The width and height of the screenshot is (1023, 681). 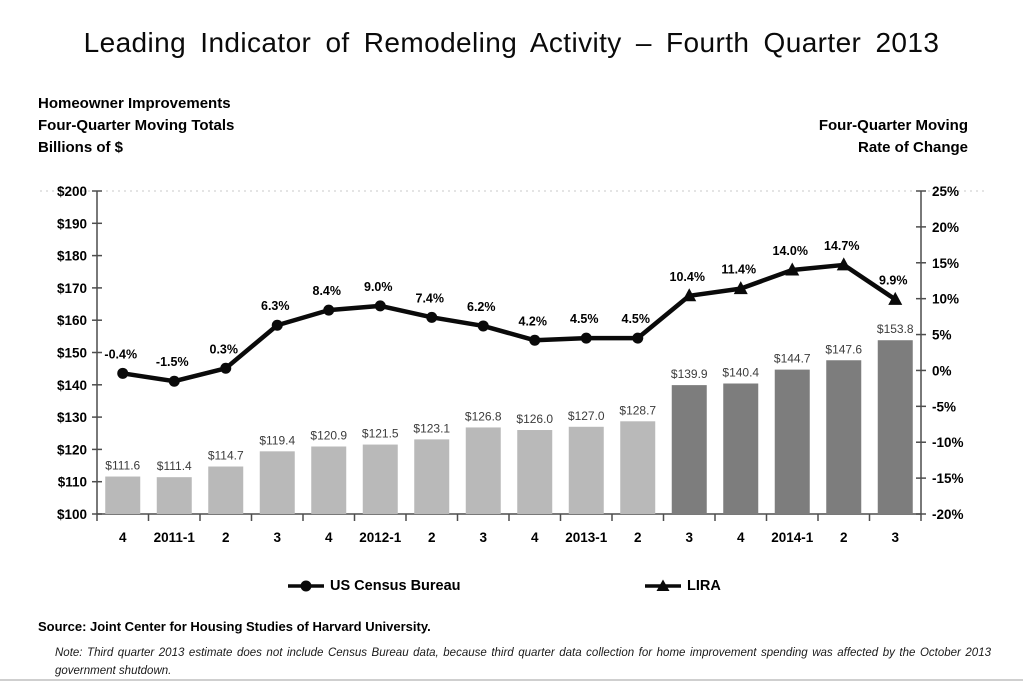 What do you see at coordinates (172, 362) in the screenshot?
I see `line-value-label: -1.5%` at bounding box center [172, 362].